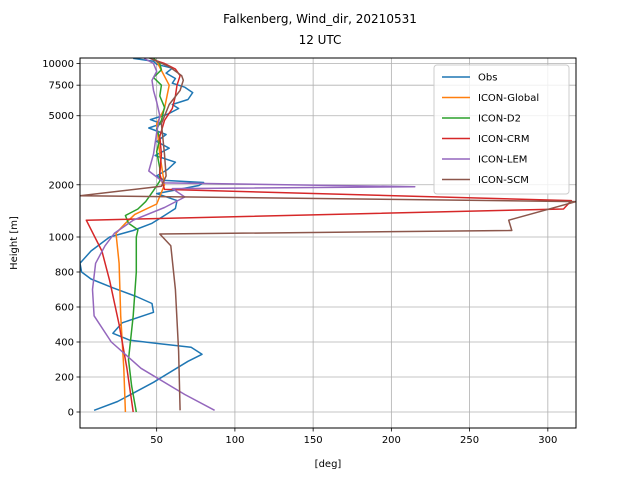 The height and width of the screenshot is (480, 640). Describe the element at coordinates (64, 308) in the screenshot. I see `y-tick-label: 600` at that location.